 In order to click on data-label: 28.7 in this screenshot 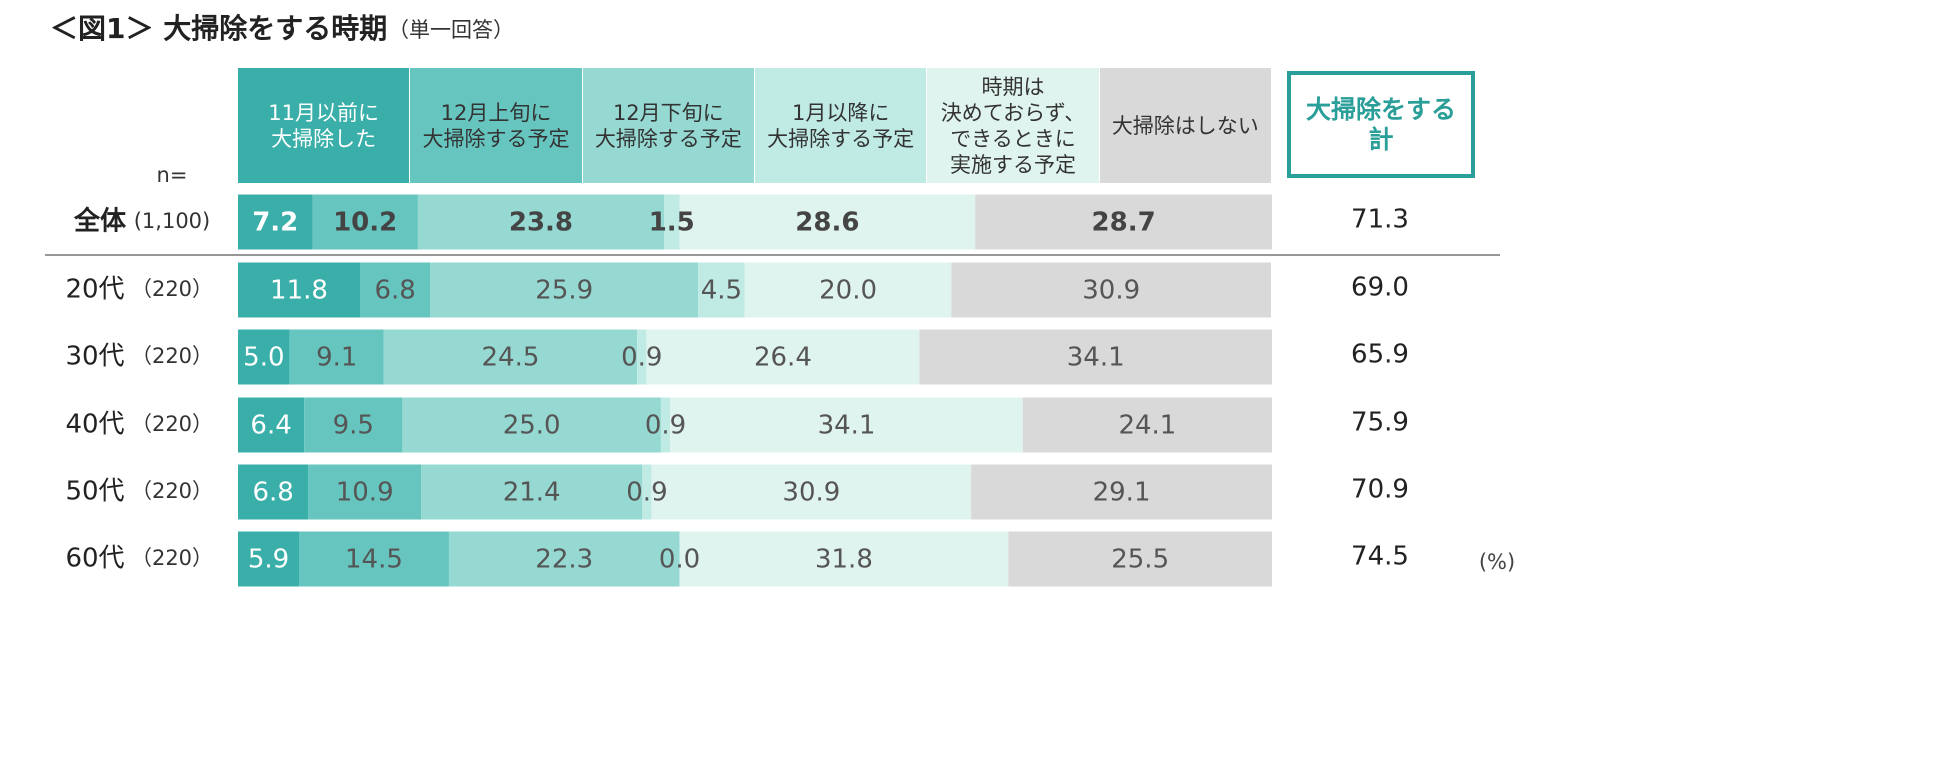, I will do `click(1124, 223)`.